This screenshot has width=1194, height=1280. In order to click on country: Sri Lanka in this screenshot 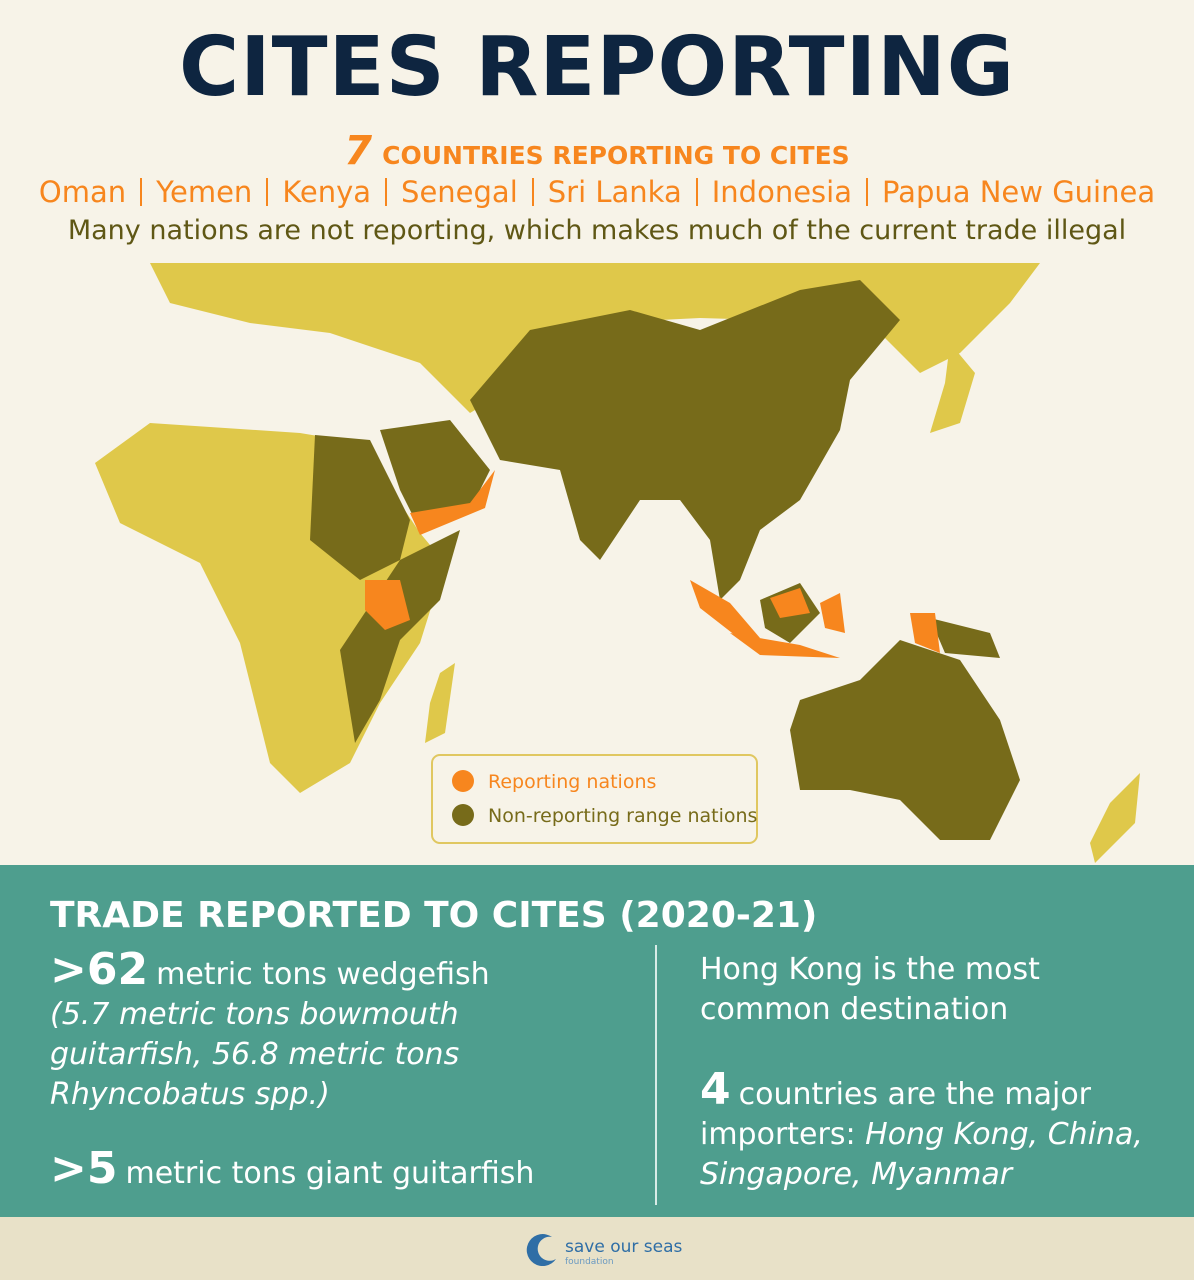, I will do `click(614, 192)`.